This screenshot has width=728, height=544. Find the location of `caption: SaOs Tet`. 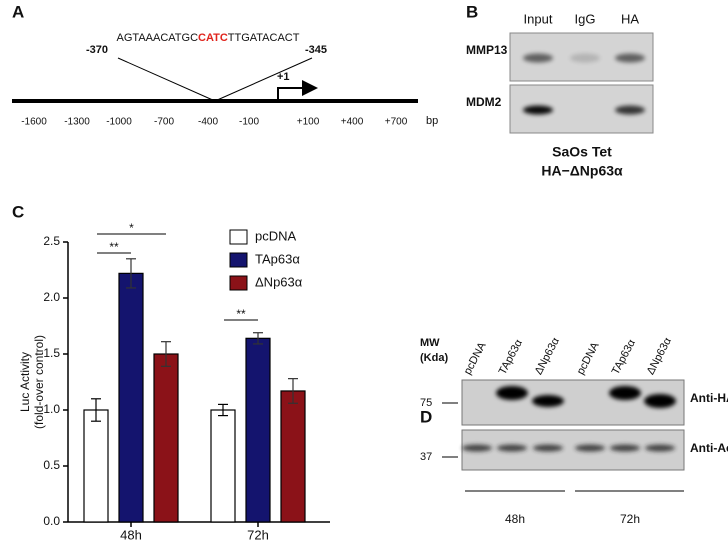

caption: SaOs Tet is located at coordinates (582, 152).